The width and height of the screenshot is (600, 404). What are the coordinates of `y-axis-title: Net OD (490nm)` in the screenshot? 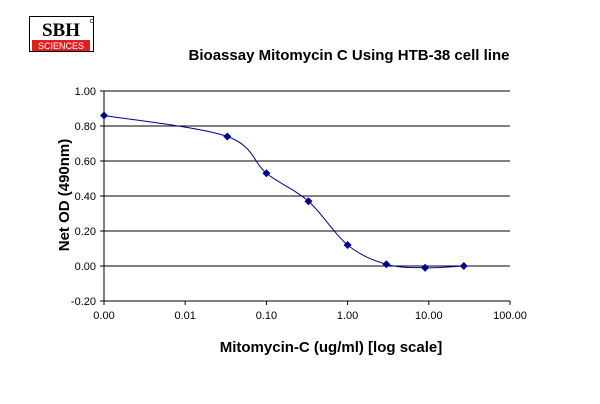 It's located at (64, 195).